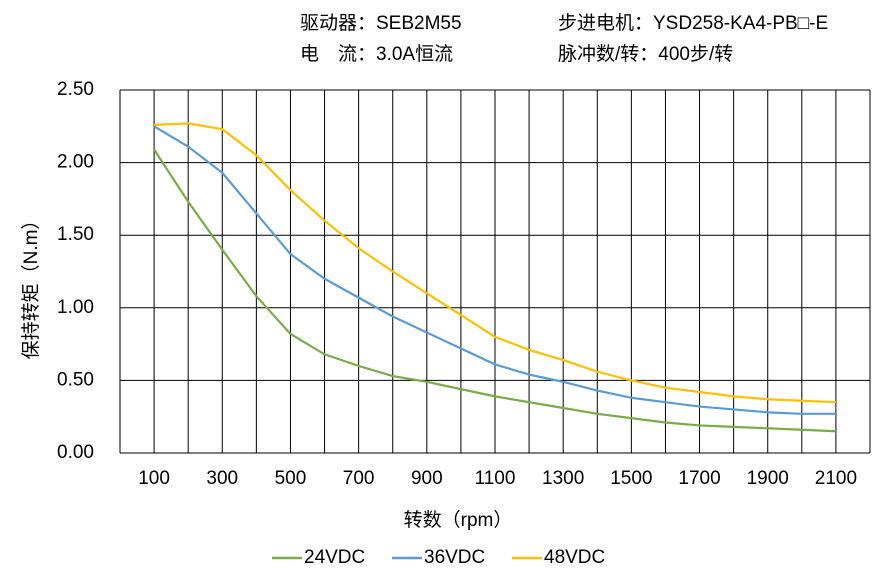  What do you see at coordinates (631, 478) in the screenshot?
I see `x-tick-label: 1500` at bounding box center [631, 478].